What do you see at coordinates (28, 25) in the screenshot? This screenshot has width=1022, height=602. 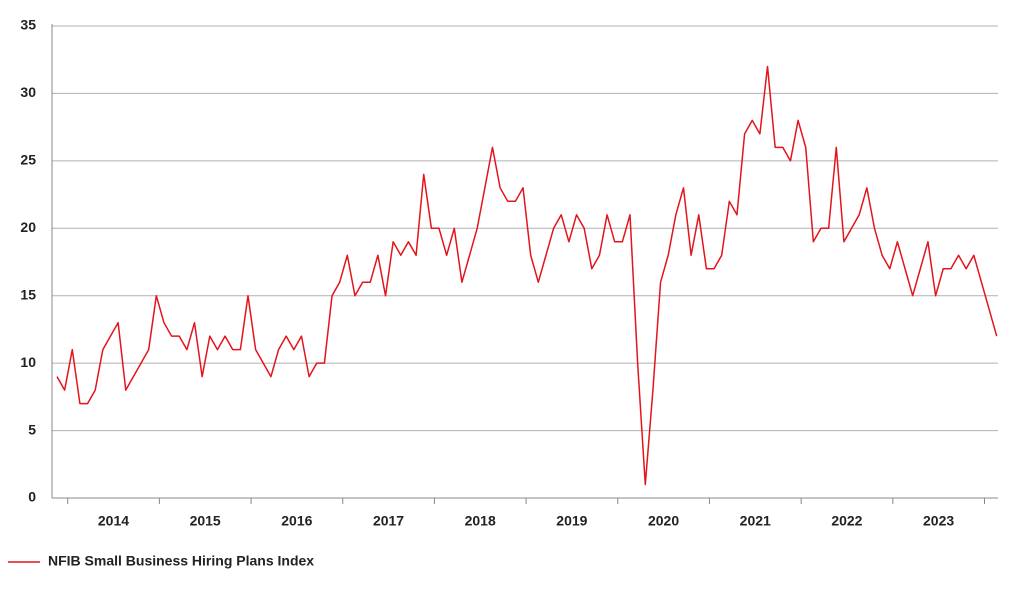 I see `y-tick-label: 35` at bounding box center [28, 25].